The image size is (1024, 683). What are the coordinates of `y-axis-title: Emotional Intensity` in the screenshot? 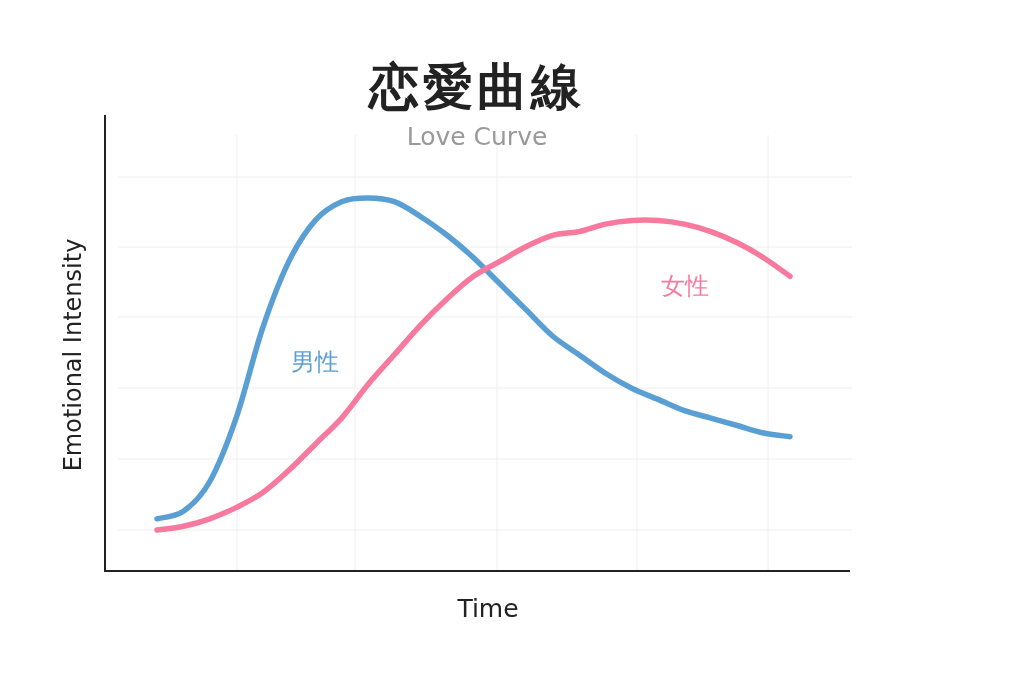 It's located at (73, 355).